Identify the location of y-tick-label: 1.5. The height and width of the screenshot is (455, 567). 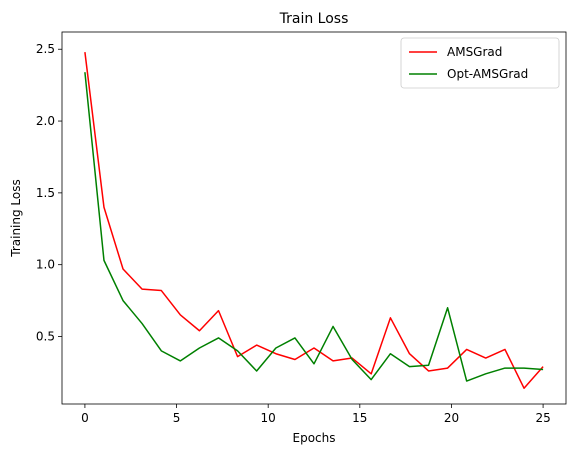
(45, 193).